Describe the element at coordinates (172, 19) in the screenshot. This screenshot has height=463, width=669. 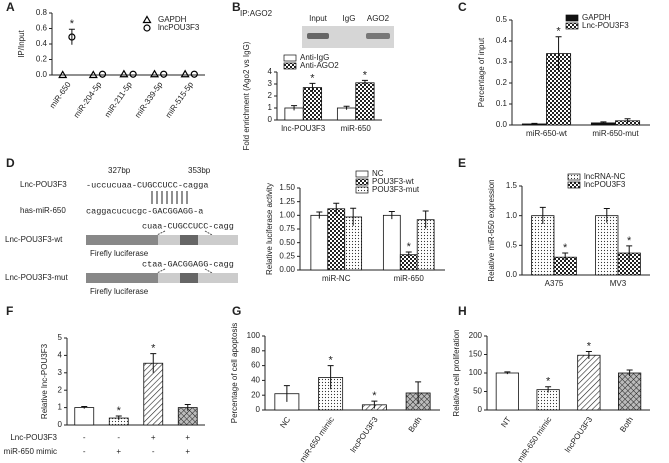
I see `legend-label: GAPDH` at that location.